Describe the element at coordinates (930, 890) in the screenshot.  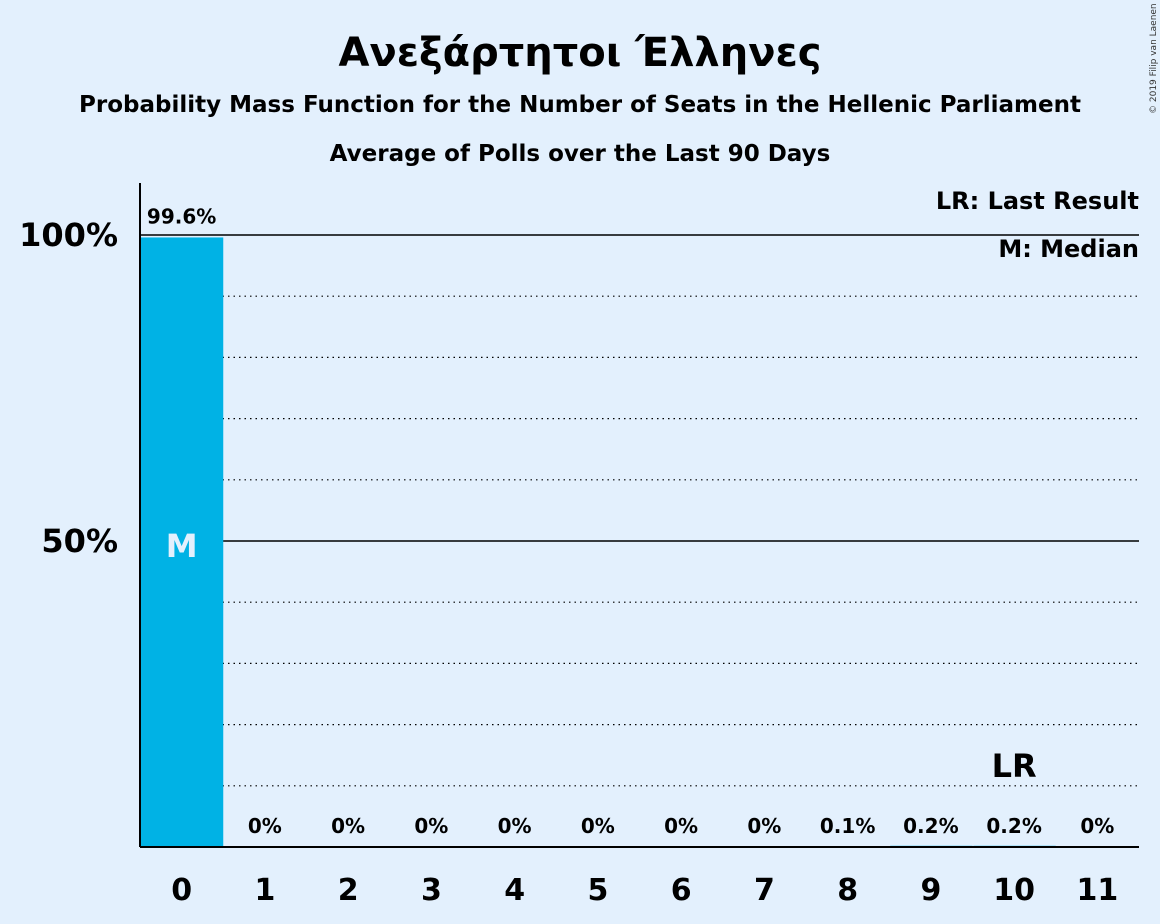
I see `x-tick-label: 9` at that location.